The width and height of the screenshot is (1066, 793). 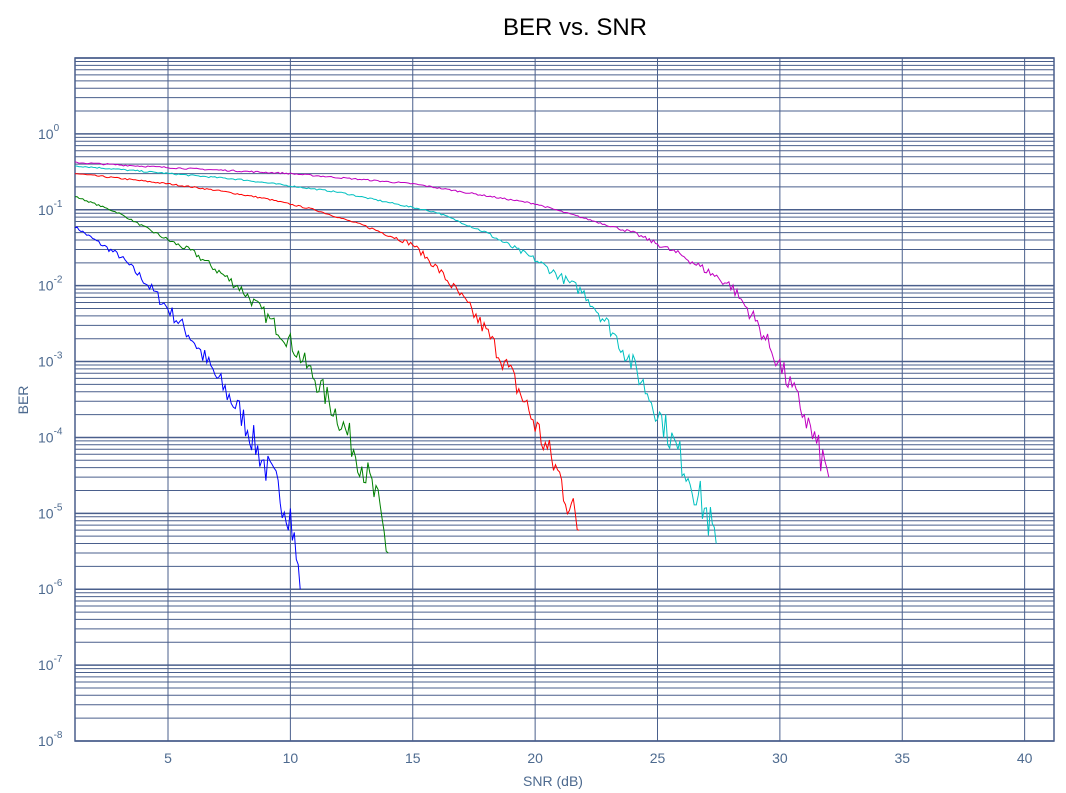 I want to click on x-tick-label: 20, so click(x=535, y=758).